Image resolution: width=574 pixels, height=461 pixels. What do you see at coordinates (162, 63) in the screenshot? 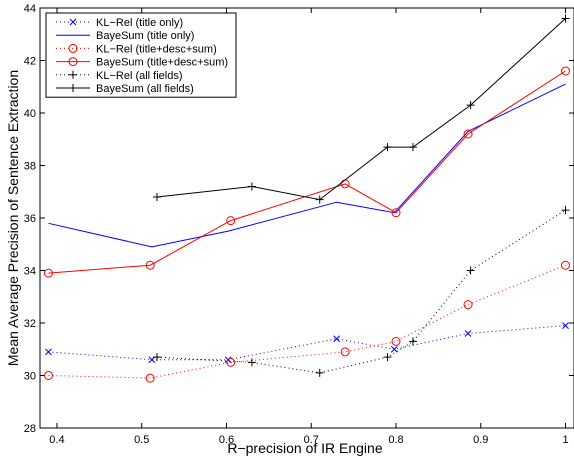
I see `legend-label: BayeSum (title+desc+sum)` at bounding box center [162, 63].